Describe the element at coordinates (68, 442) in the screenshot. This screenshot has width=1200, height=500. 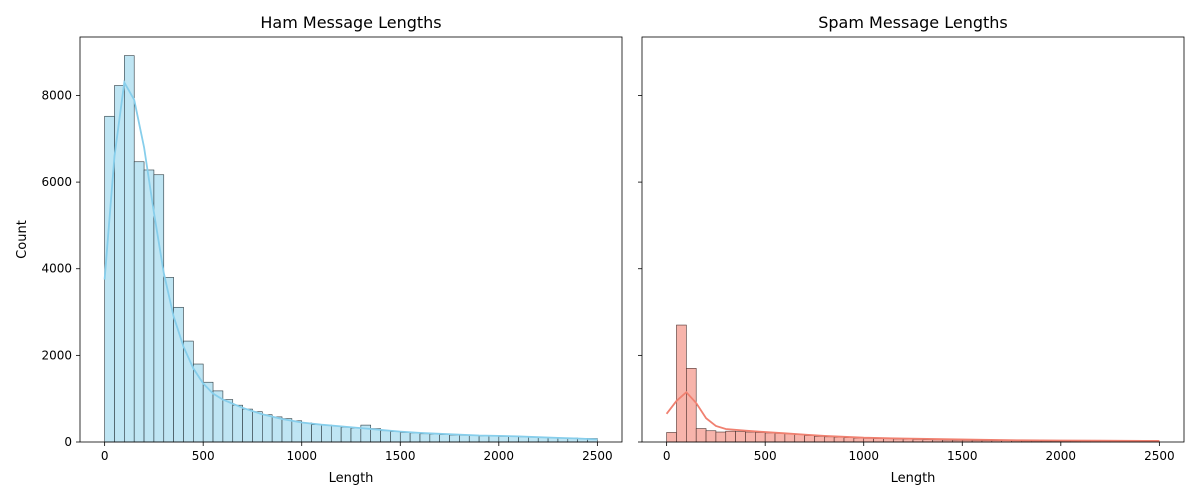
I see `y-tick-label: 0` at that location.